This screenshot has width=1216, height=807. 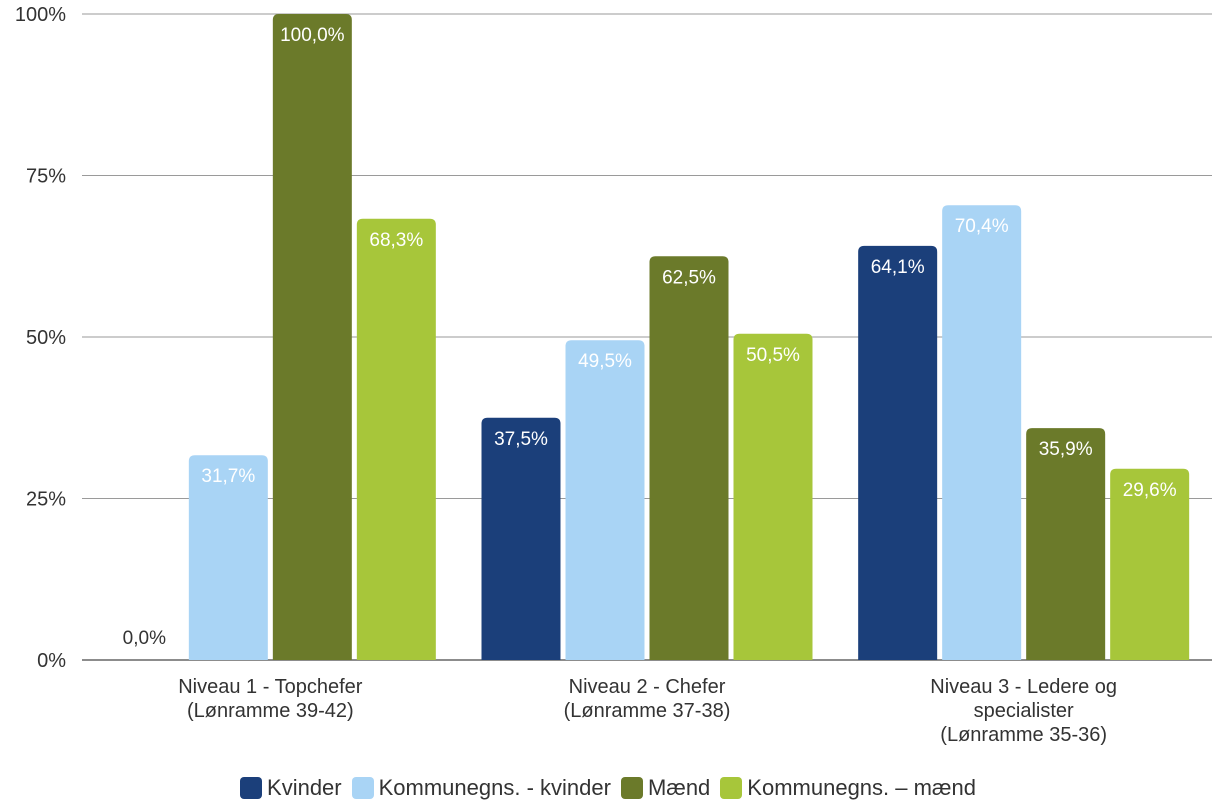 What do you see at coordinates (1066, 449) in the screenshot?
I see `data-label: 35,9%` at bounding box center [1066, 449].